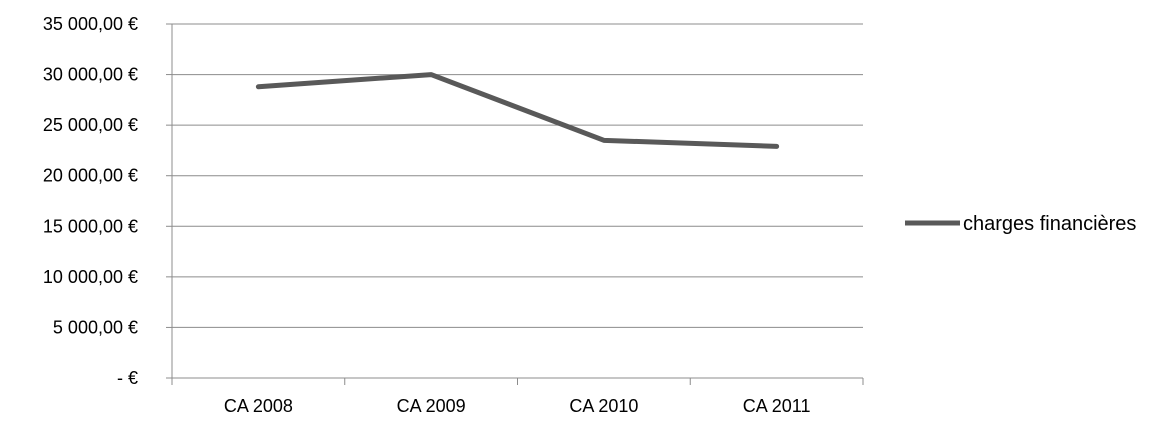 Image resolution: width=1172 pixels, height=421 pixels. What do you see at coordinates (517, 406) in the screenshot?
I see `x-axis-tick-labels: CA 2008 CA 2009 CA 2010 CA 2011` at bounding box center [517, 406].